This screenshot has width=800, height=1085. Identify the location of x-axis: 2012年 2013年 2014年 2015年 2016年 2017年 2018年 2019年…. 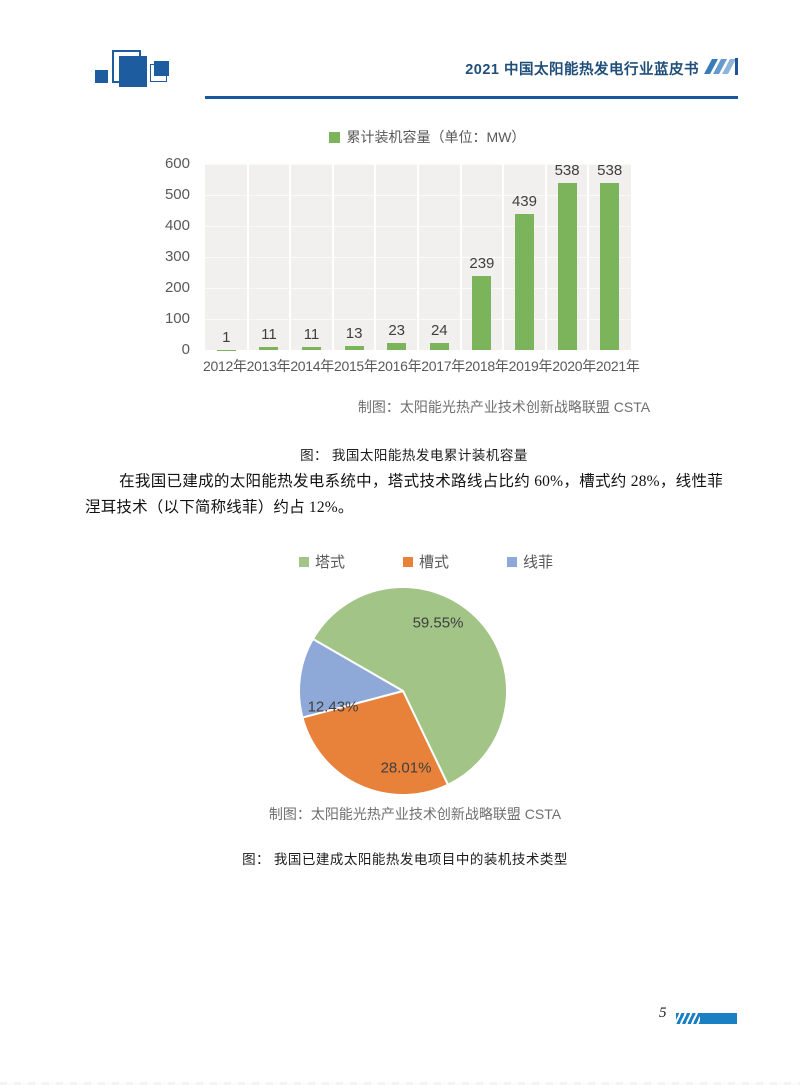
(421, 366).